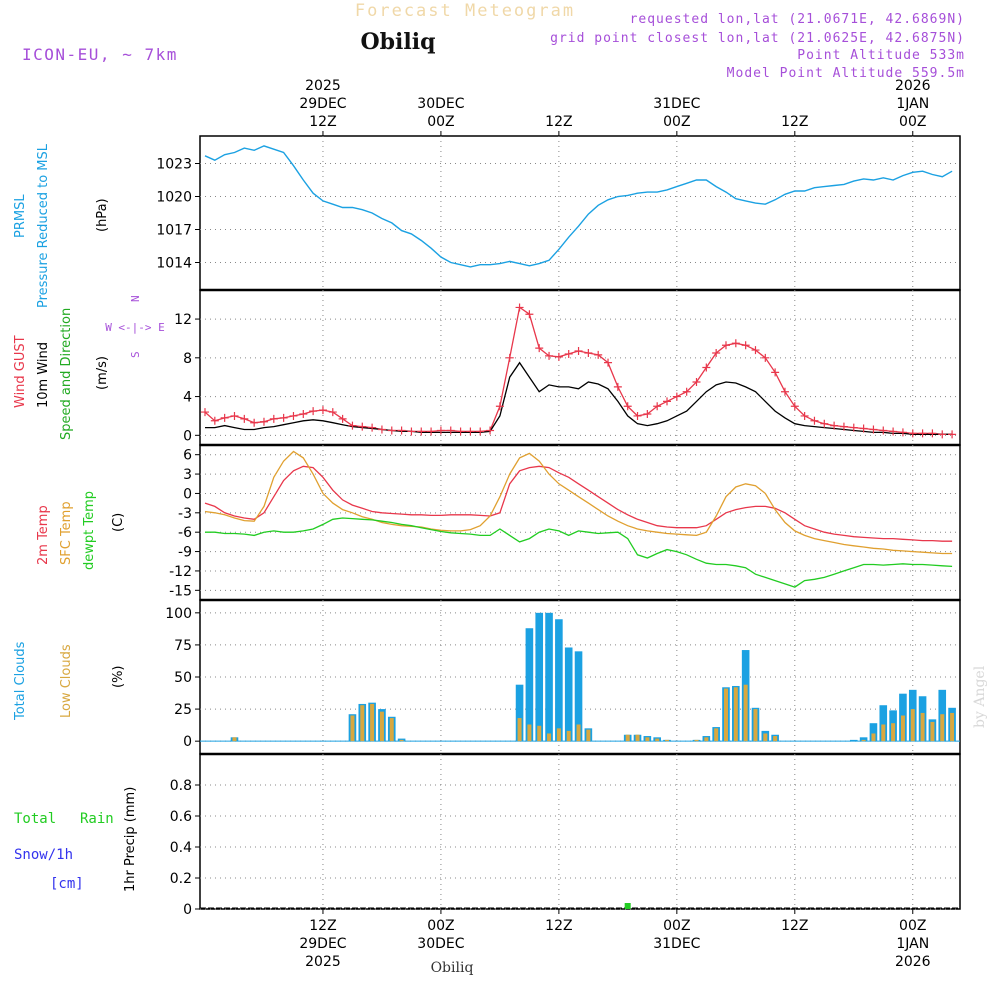 This screenshot has width=1000, height=1000. I want to click on total-clouds-label: Total Clouds, so click(20, 681).